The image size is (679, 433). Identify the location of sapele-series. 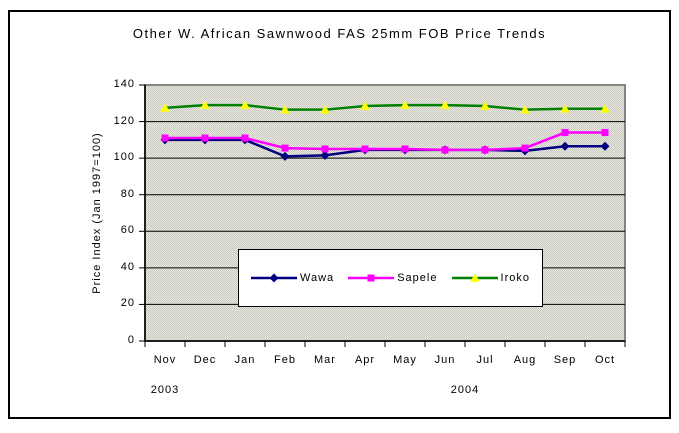
(385, 141).